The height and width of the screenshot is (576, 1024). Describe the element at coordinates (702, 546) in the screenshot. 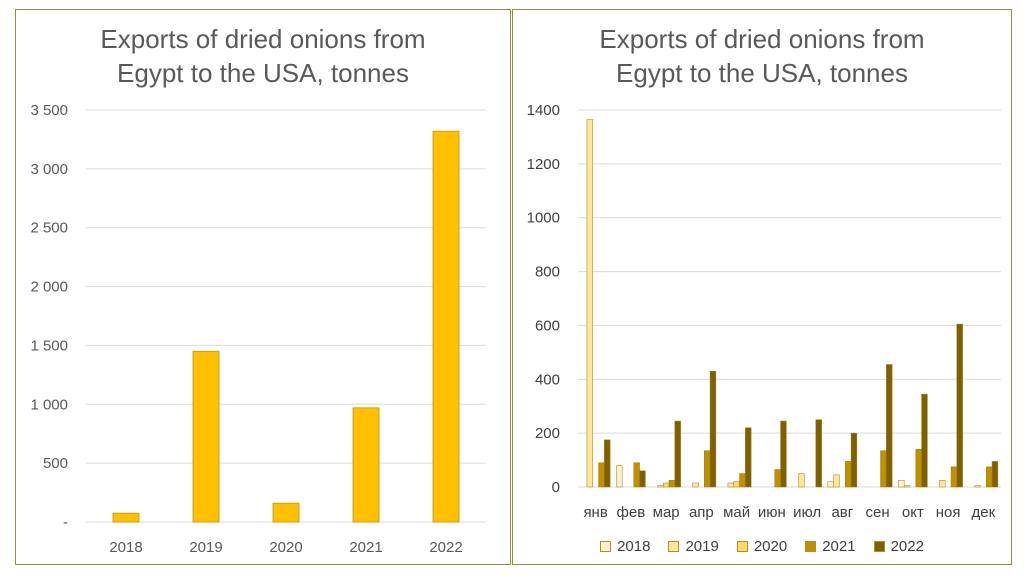

I see `legend-label: 2019` at that location.